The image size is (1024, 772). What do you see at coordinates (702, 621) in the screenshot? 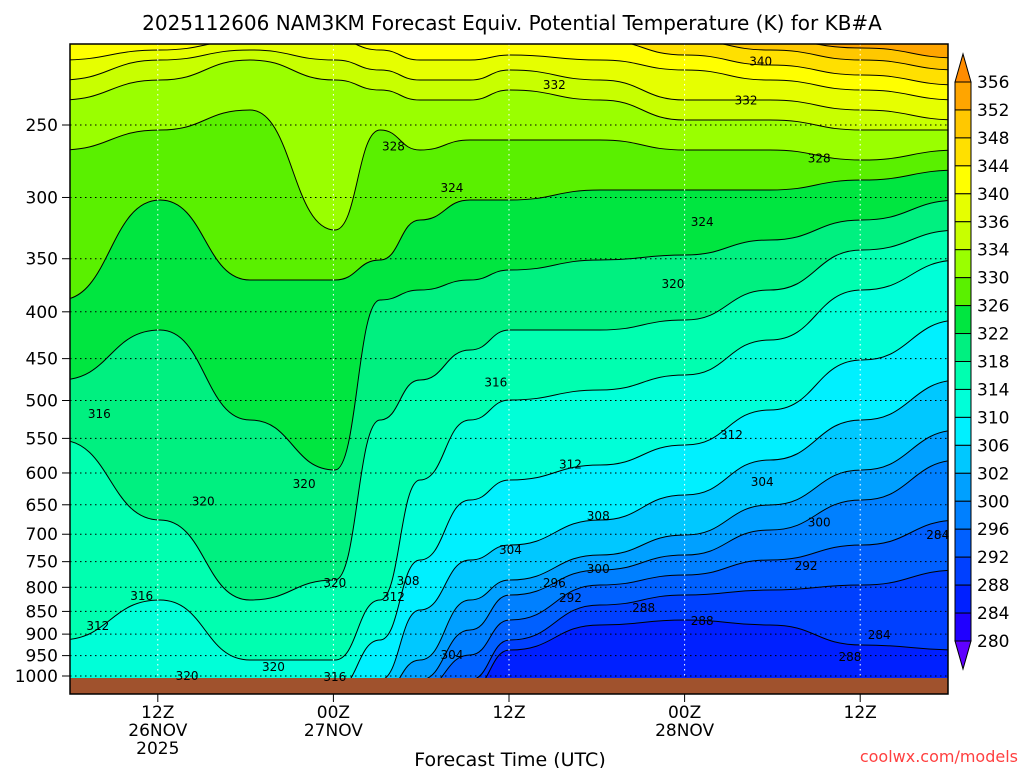
I see `contour-label: 288` at bounding box center [702, 621].